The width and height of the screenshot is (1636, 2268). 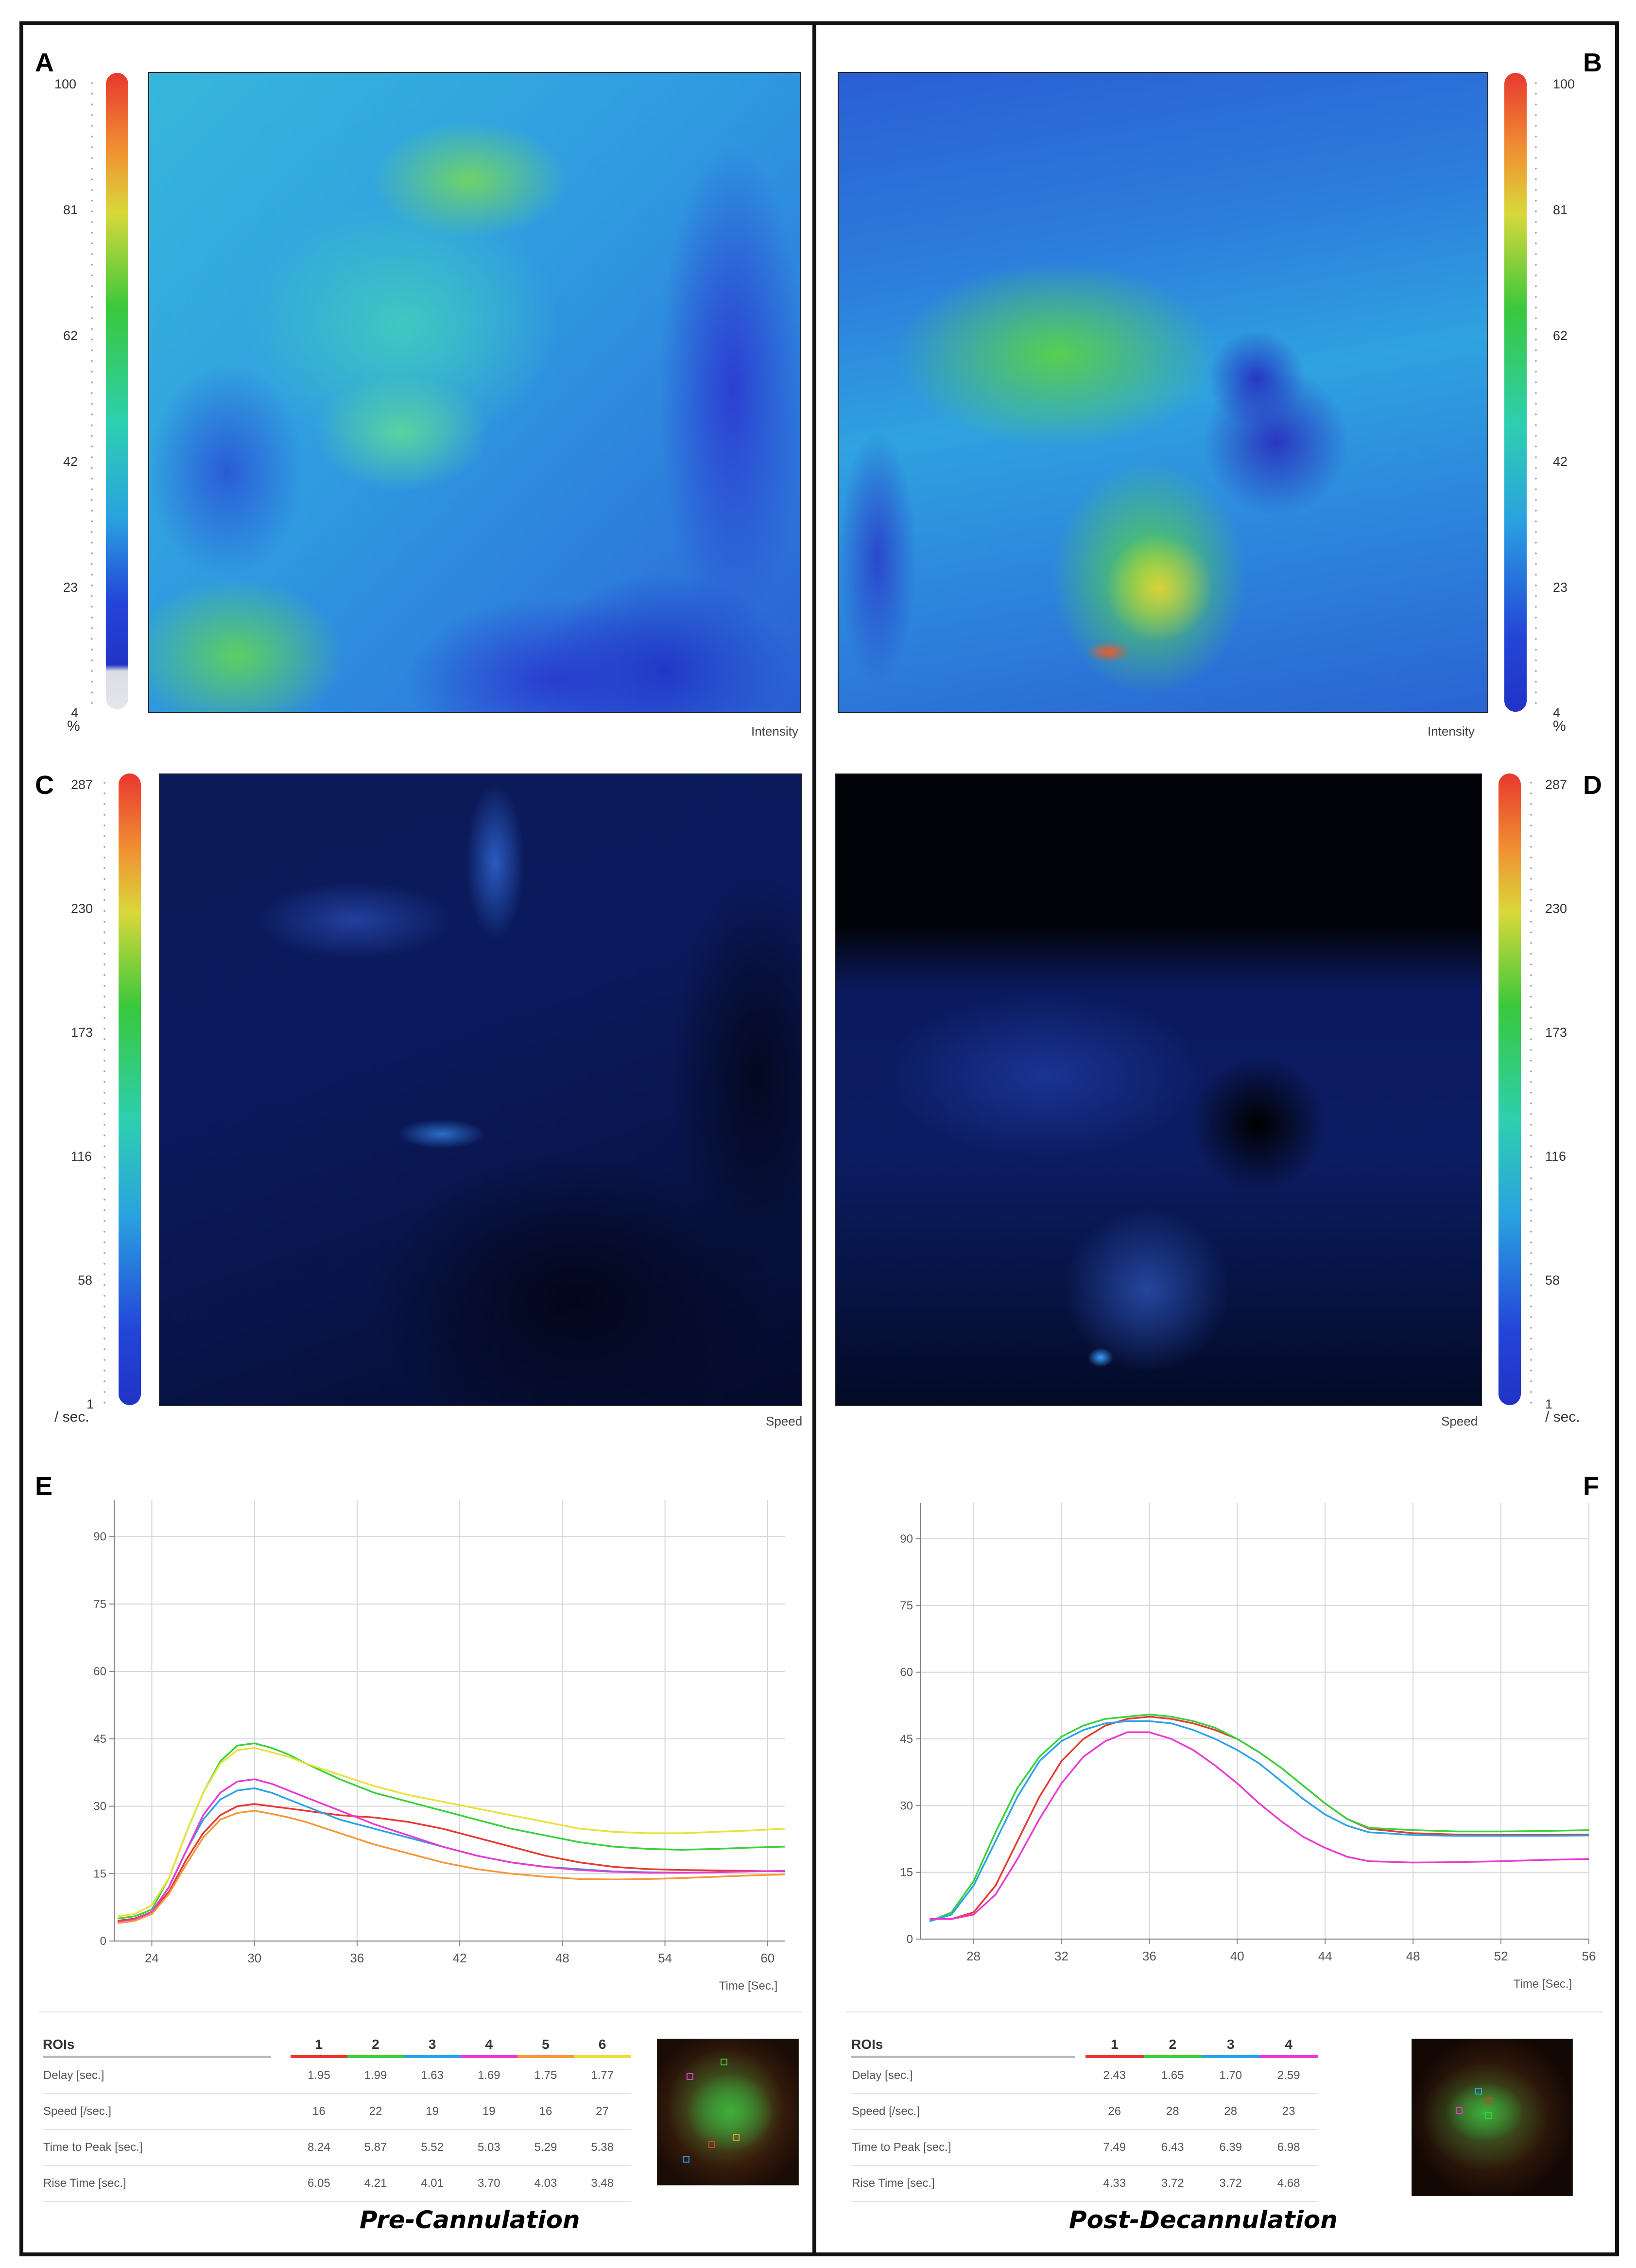 I want to click on table-cell: 1.69, so click(x=488, y=2076).